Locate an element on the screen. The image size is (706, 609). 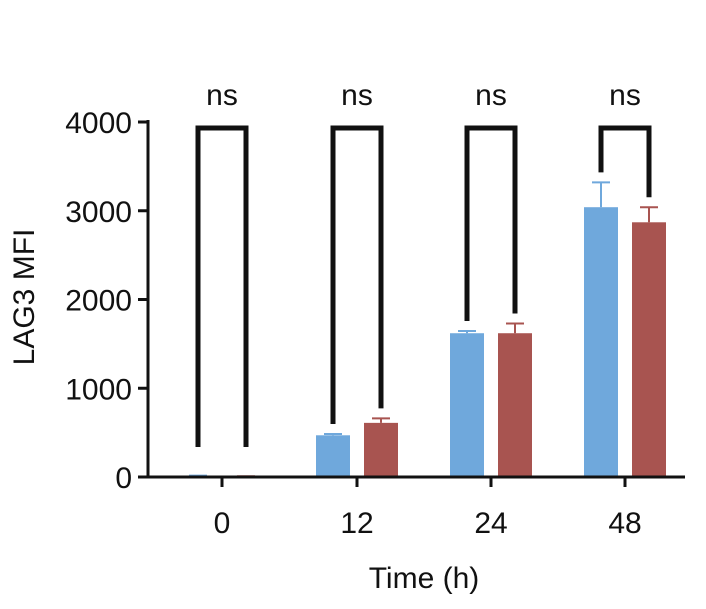
x-tick-label: 24 is located at coordinates (490, 523).